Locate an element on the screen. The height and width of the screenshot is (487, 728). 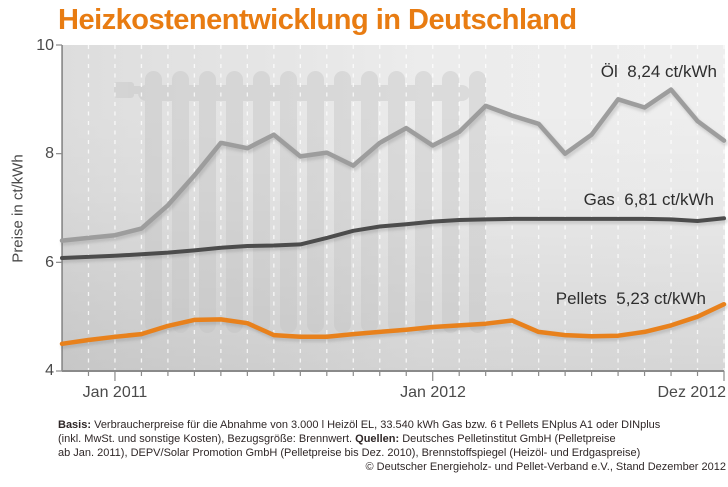
pellets-line is located at coordinates (393, 324).